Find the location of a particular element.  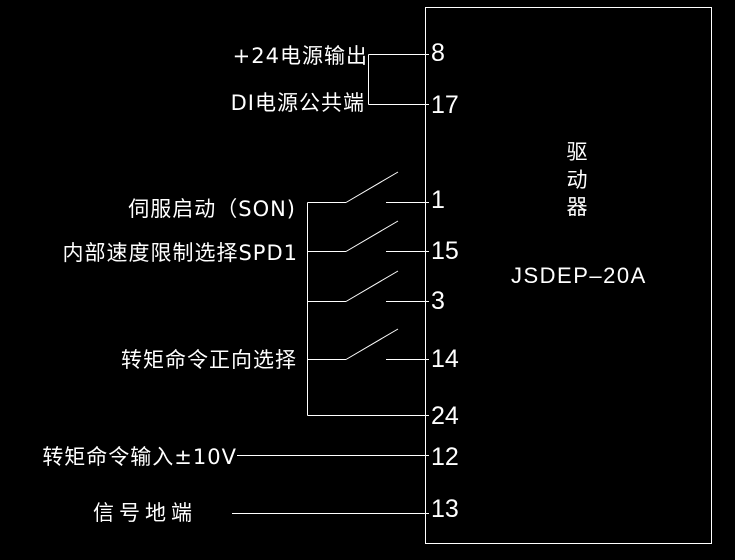

device-name-char-1: 驱 is located at coordinates (577, 152).